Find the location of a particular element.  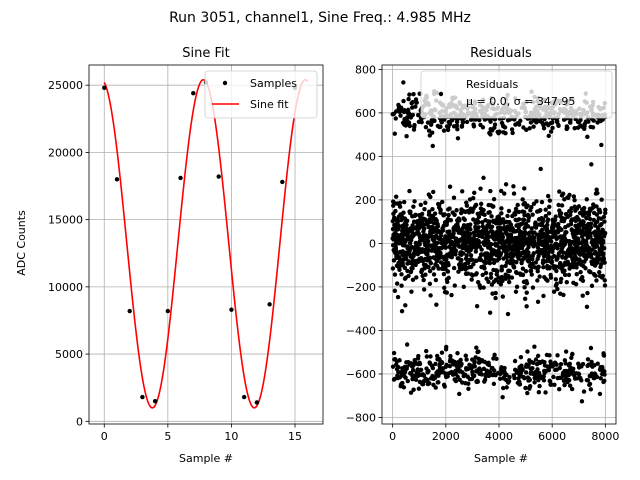

residuals-xtick-label: 8000 is located at coordinates (605, 436).